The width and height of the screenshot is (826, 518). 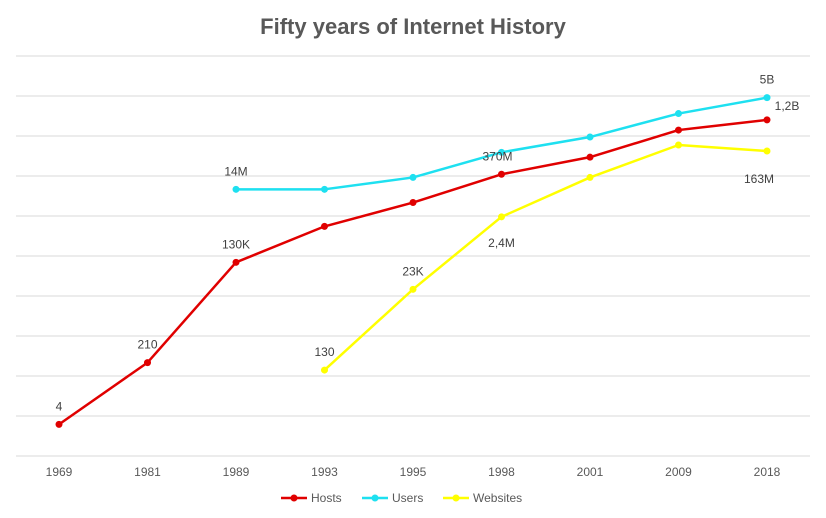 What do you see at coordinates (759, 179) in the screenshot?
I see `data-label-websites: 163M` at bounding box center [759, 179].